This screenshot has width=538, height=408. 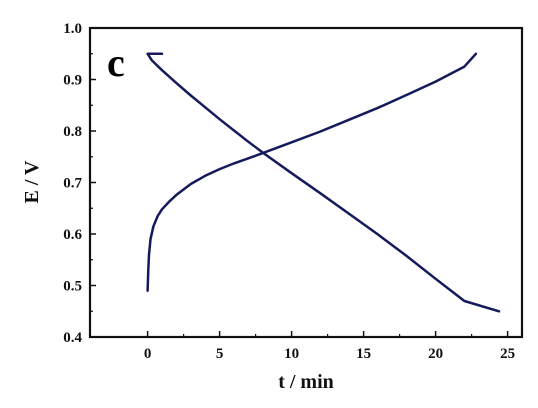 I want to click on y-axis-title: E / V, so click(x=32, y=182).